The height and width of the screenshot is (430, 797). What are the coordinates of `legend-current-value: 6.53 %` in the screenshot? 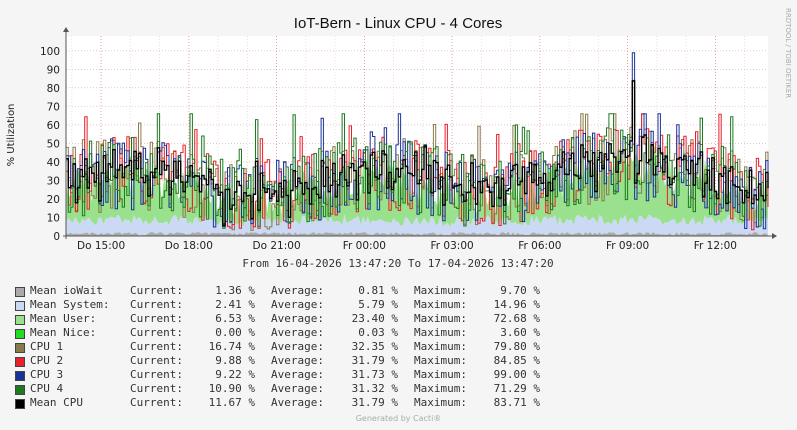 It's located at (235, 318).